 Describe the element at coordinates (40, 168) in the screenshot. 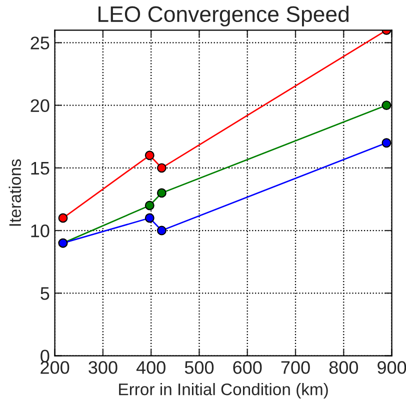

I see `y-tick-label: 15` at that location.